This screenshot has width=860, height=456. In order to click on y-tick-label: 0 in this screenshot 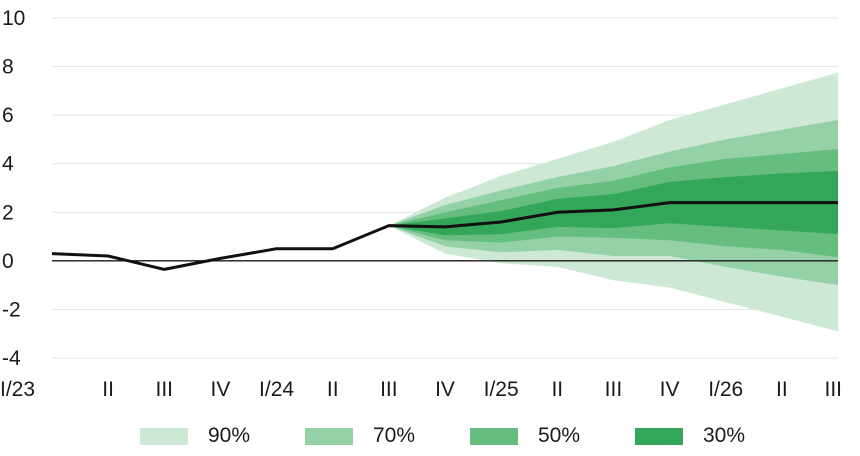, I will do `click(8, 261)`.